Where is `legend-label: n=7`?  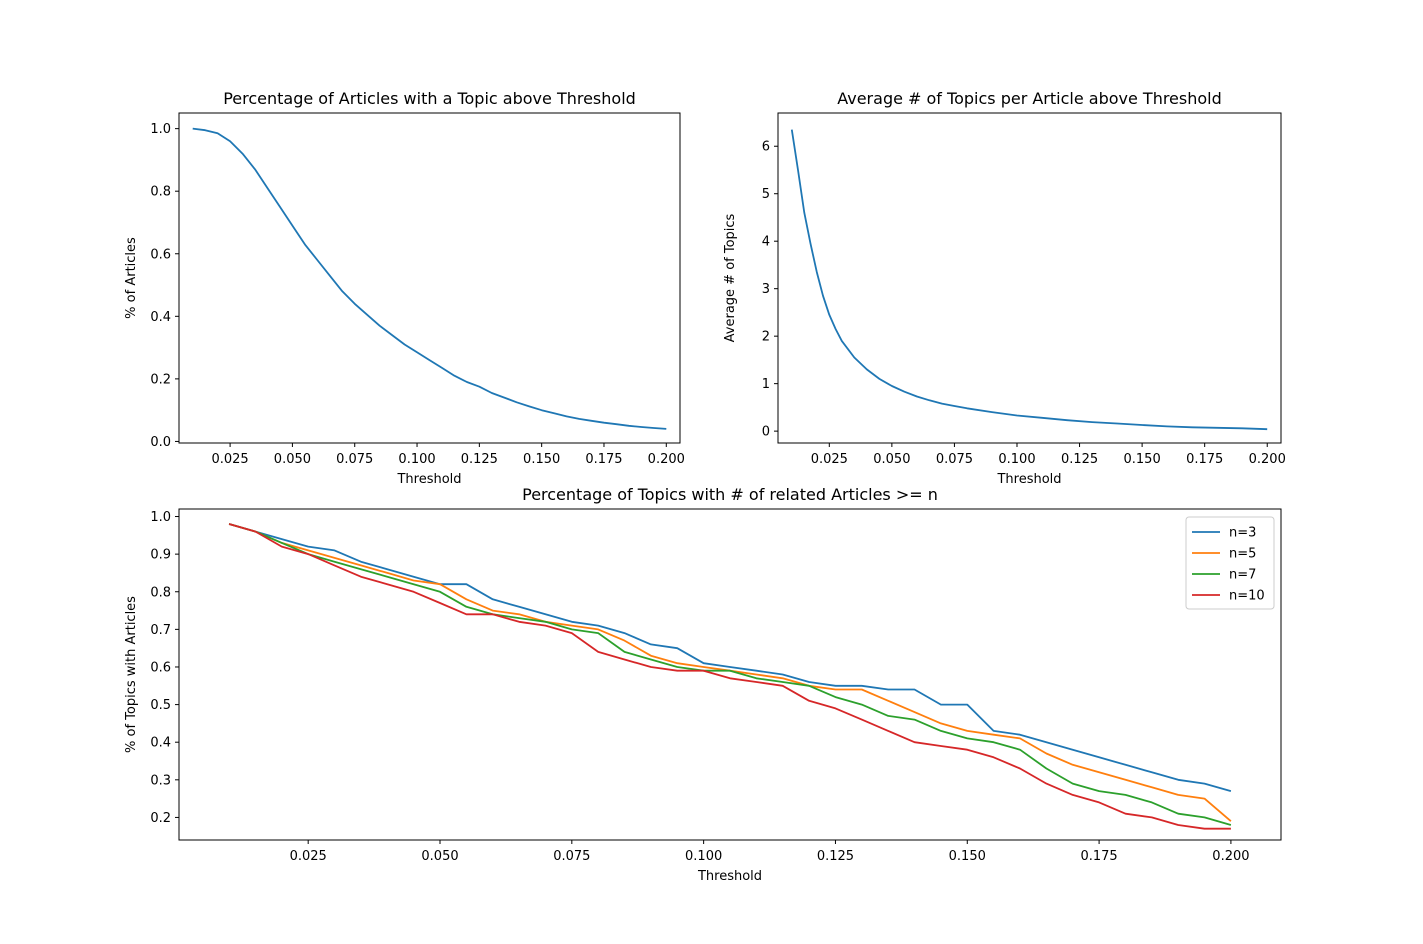 legend-label: n=7 is located at coordinates (1242, 575).